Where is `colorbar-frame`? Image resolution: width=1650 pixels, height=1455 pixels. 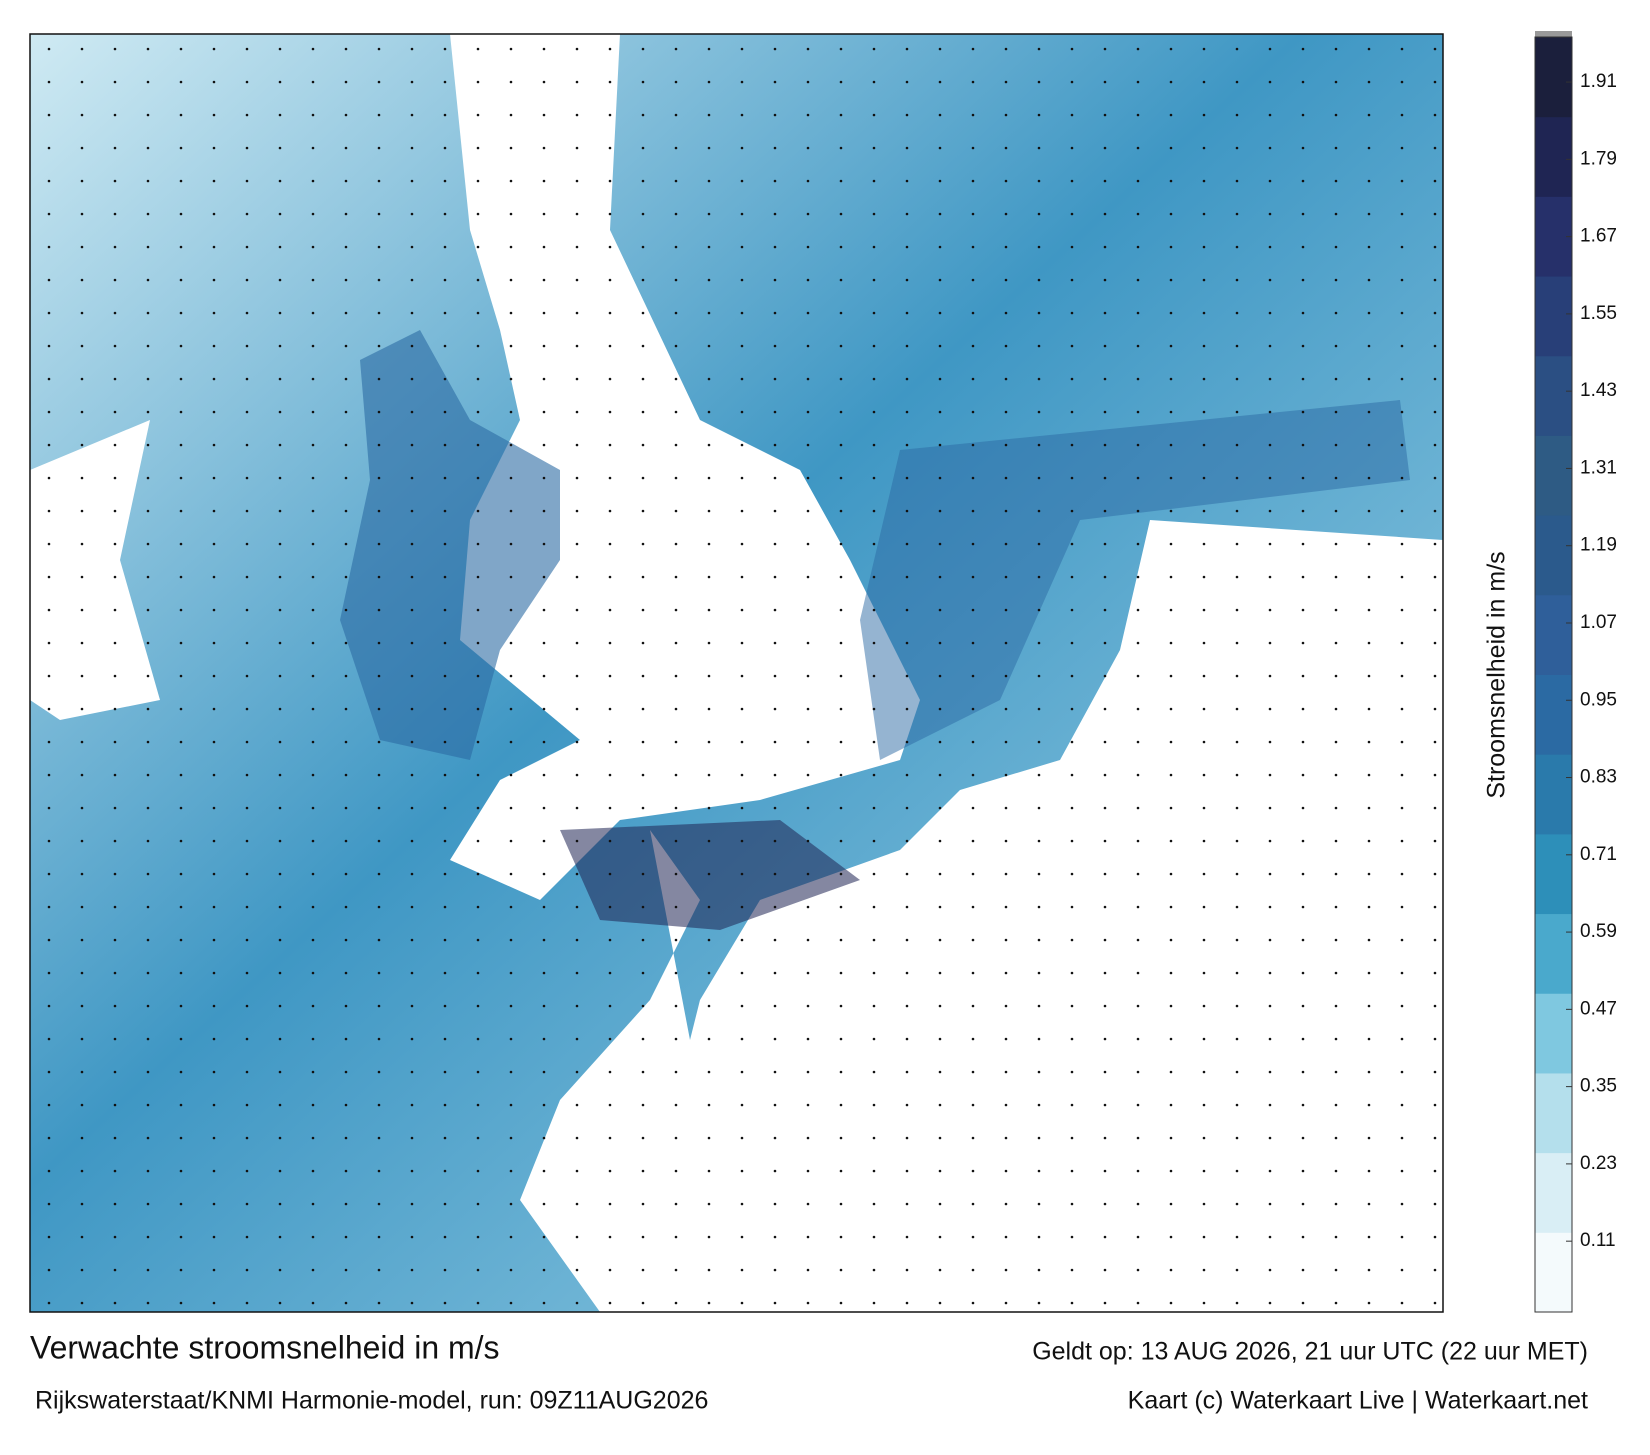 colorbar-frame is located at coordinates (1553, 674).